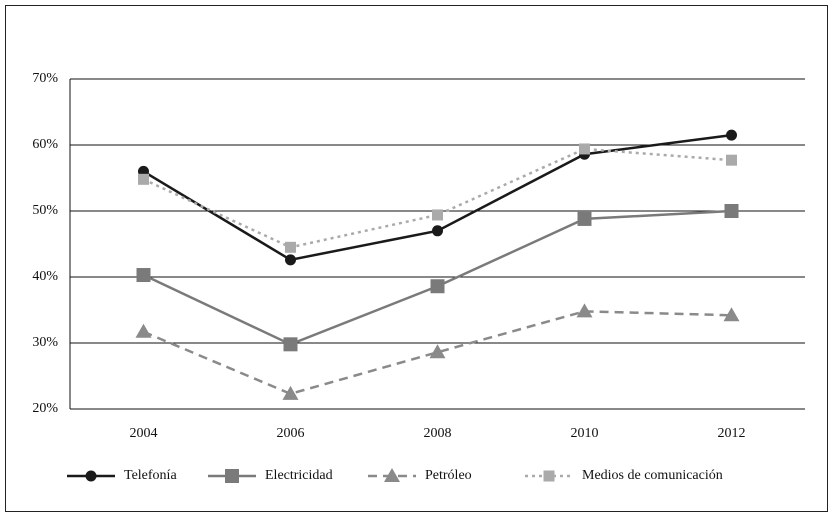 The height and width of the screenshot is (521, 834). What do you see at coordinates (299, 475) in the screenshot?
I see `legend-label: Electricidad` at bounding box center [299, 475].